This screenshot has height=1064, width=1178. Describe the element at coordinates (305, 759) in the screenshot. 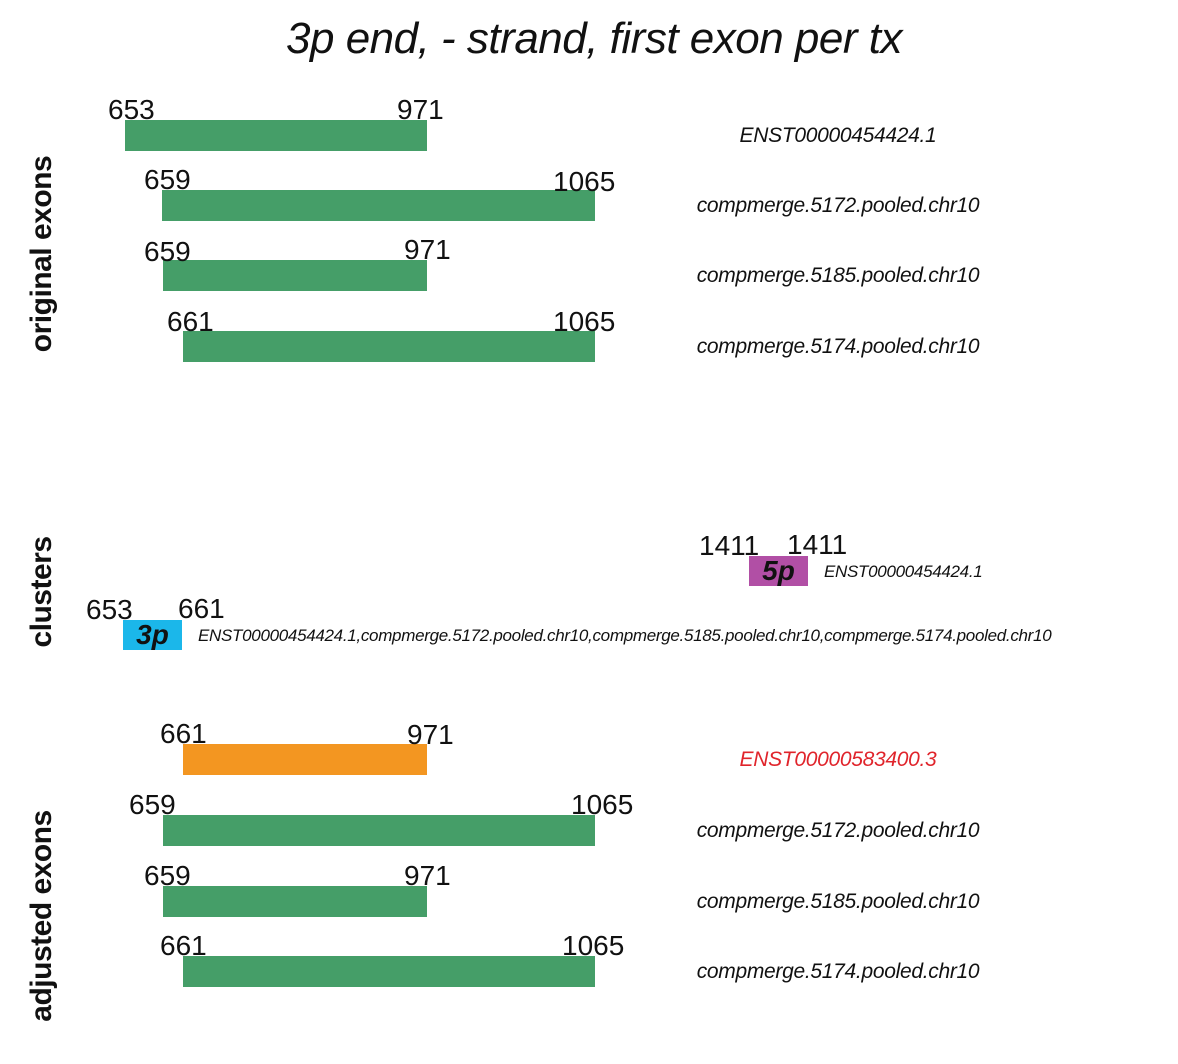

I see `adjusted-exon-bar-highlight` at that location.